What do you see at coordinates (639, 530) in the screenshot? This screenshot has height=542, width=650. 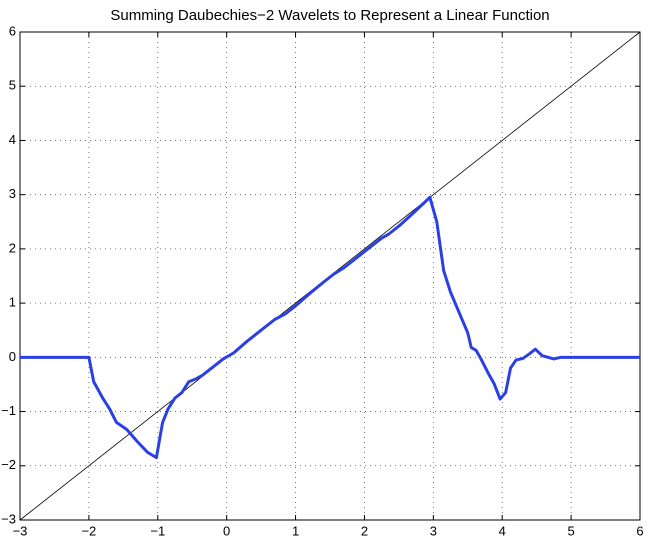 I see `x-tick-label: 6` at bounding box center [639, 530].